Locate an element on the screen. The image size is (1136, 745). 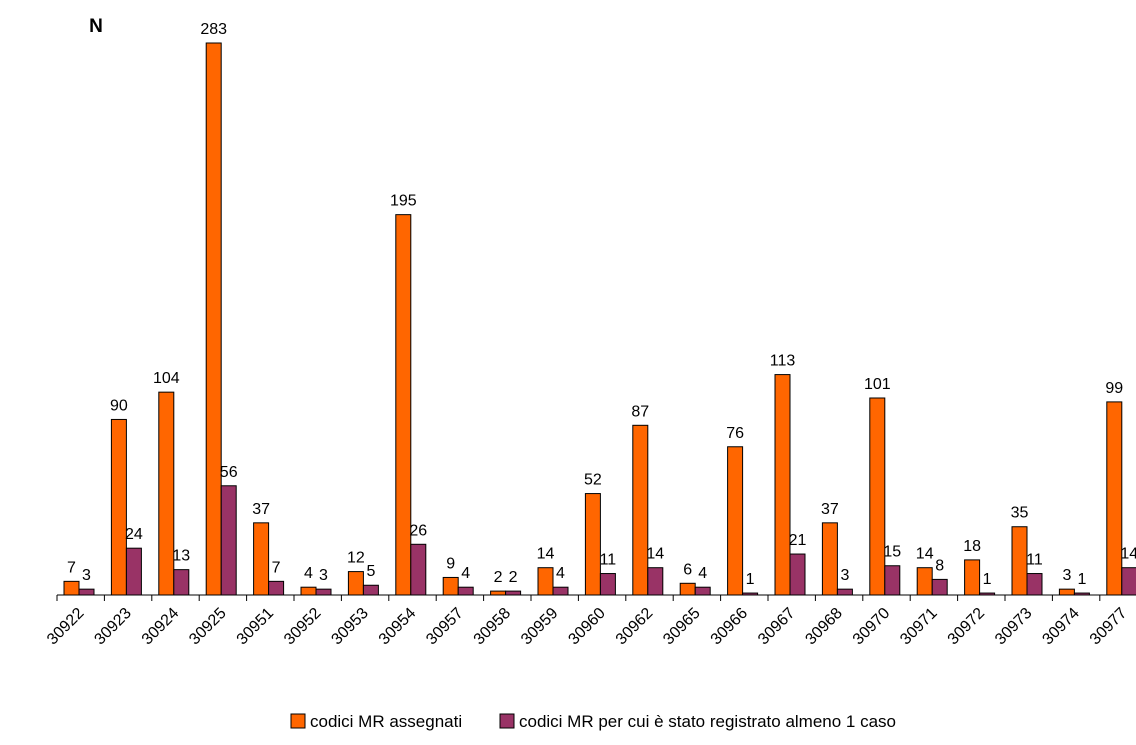
x-tick-label-30922: 30922 is located at coordinates (66, 627).